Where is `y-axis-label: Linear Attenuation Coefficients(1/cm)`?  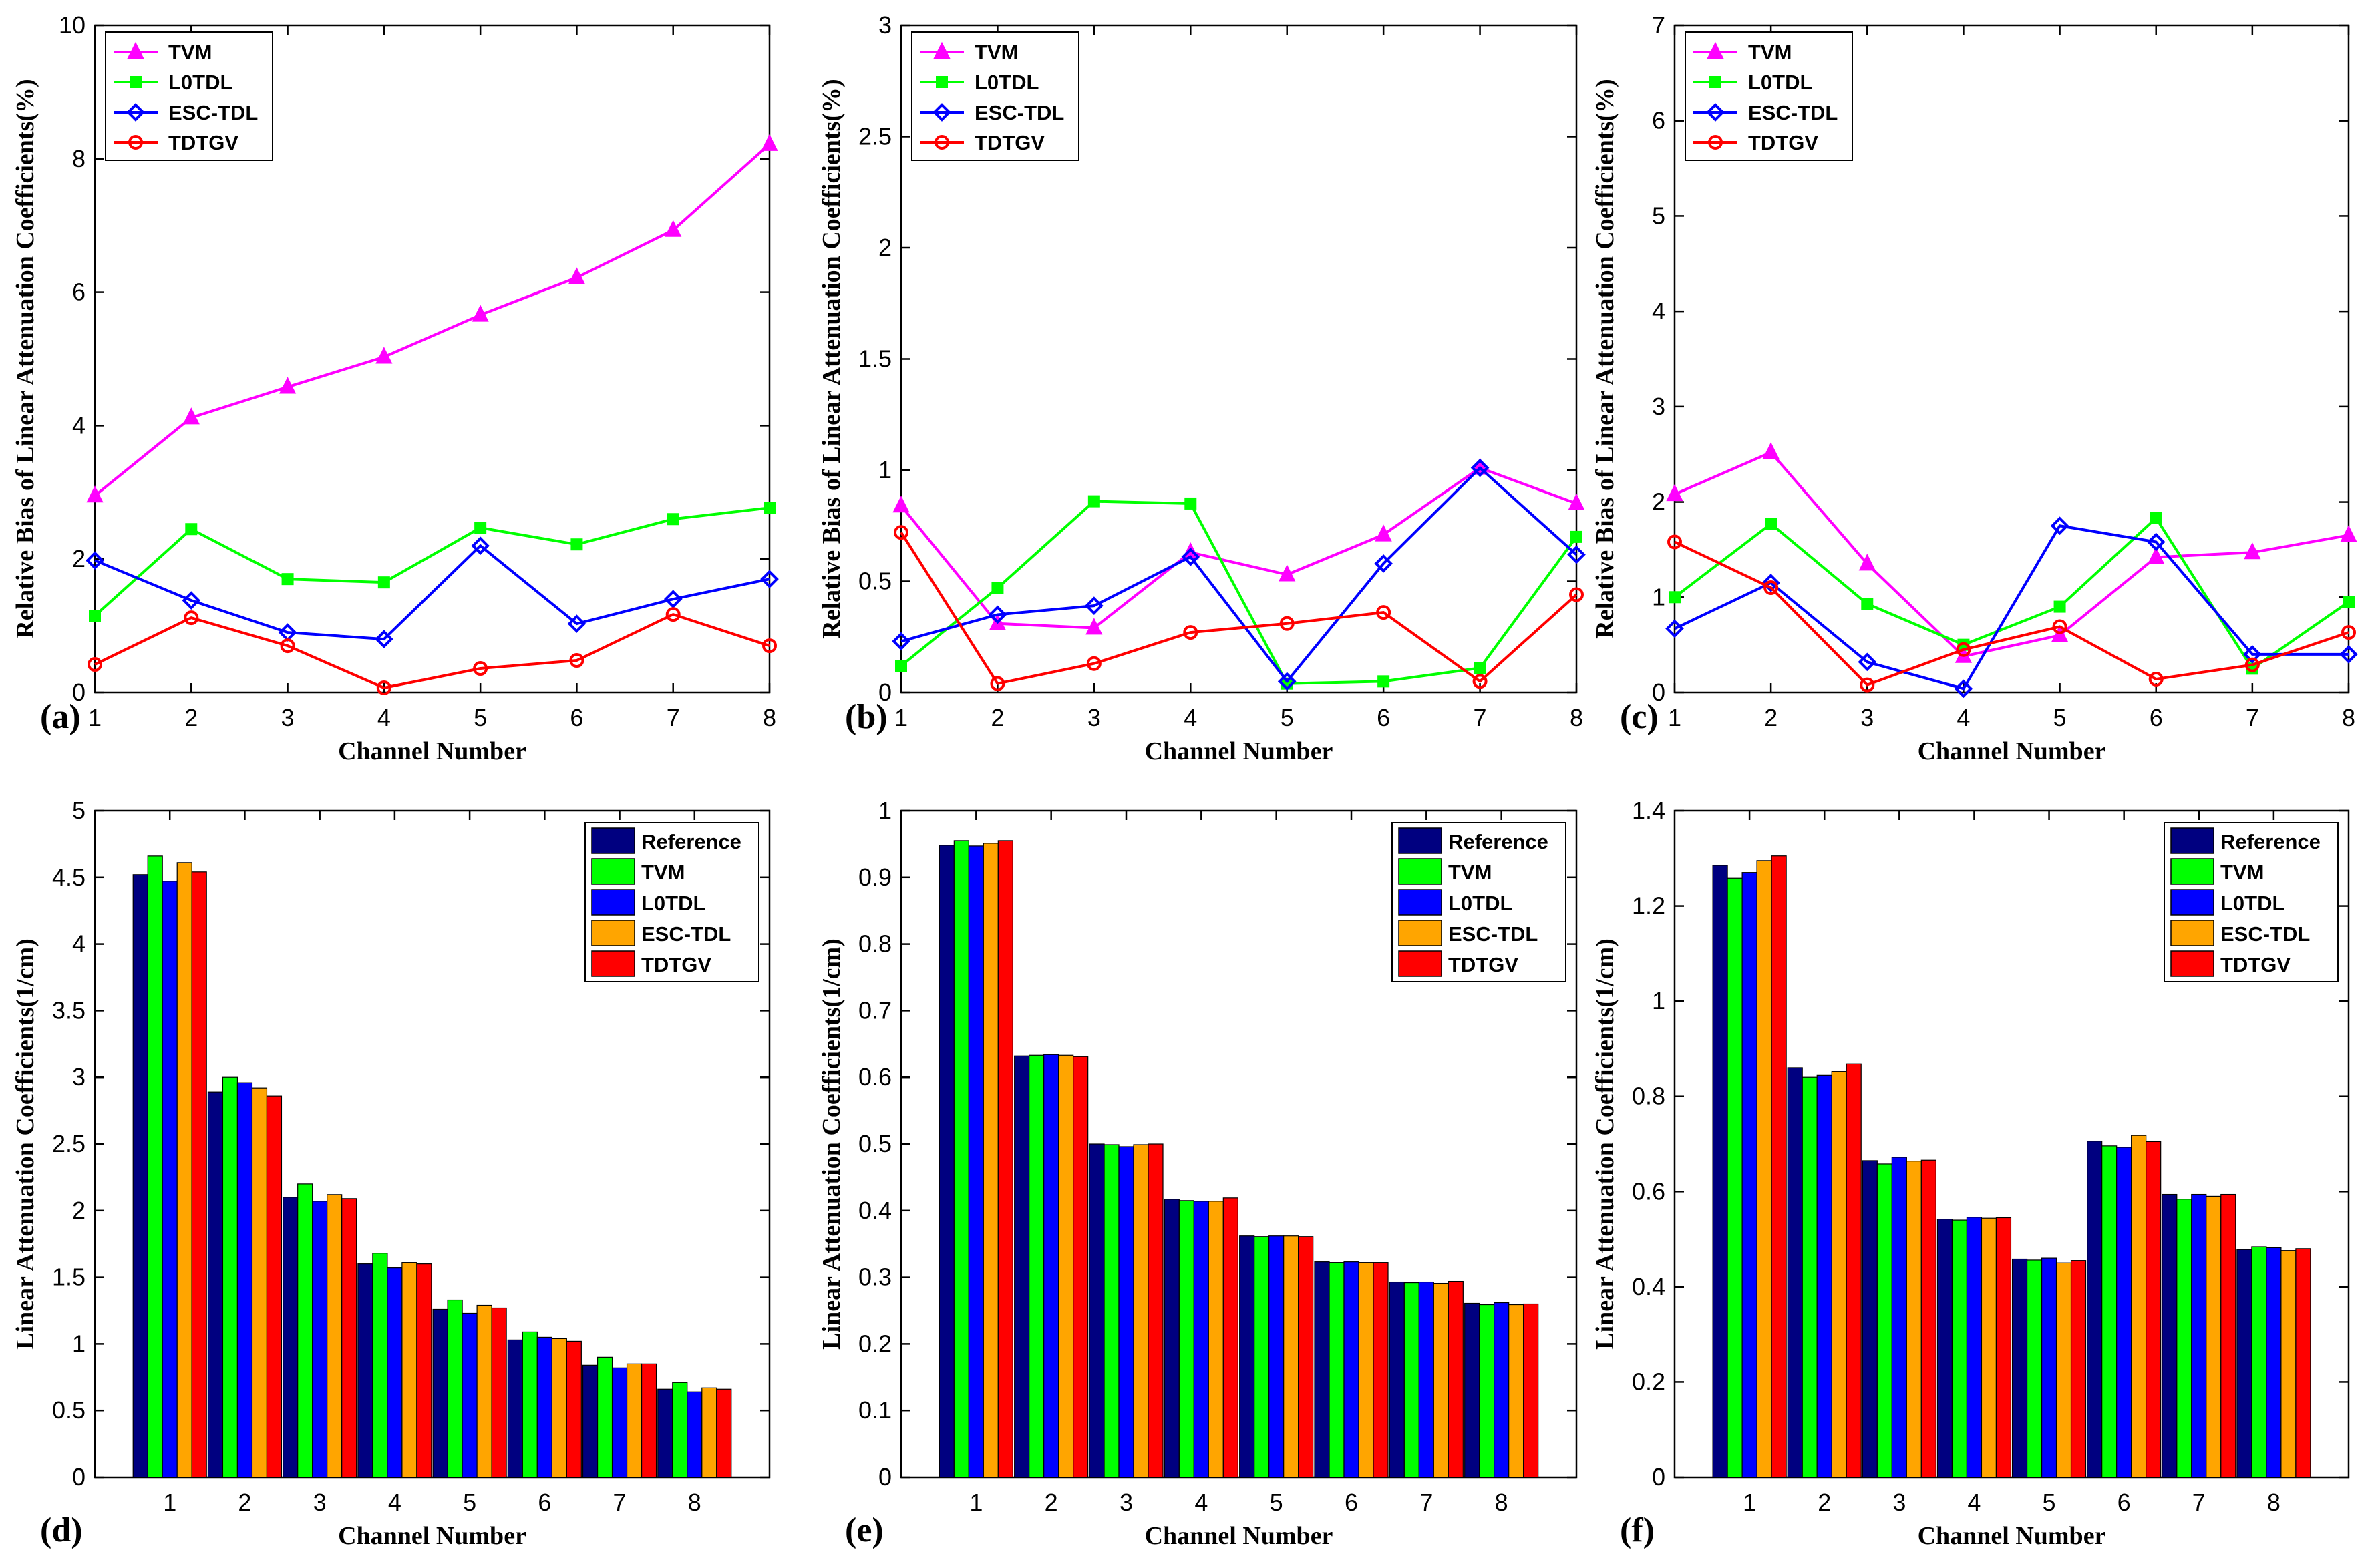 y-axis-label: Linear Attenuation Coefficients(1/cm) is located at coordinates (832, 1144).